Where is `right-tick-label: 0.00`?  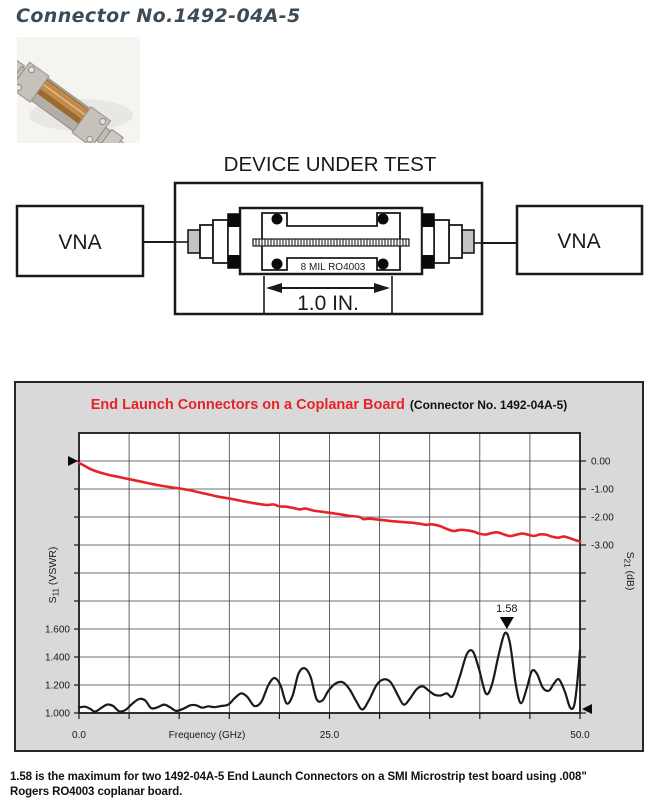 right-tick-label: 0.00 is located at coordinates (601, 462).